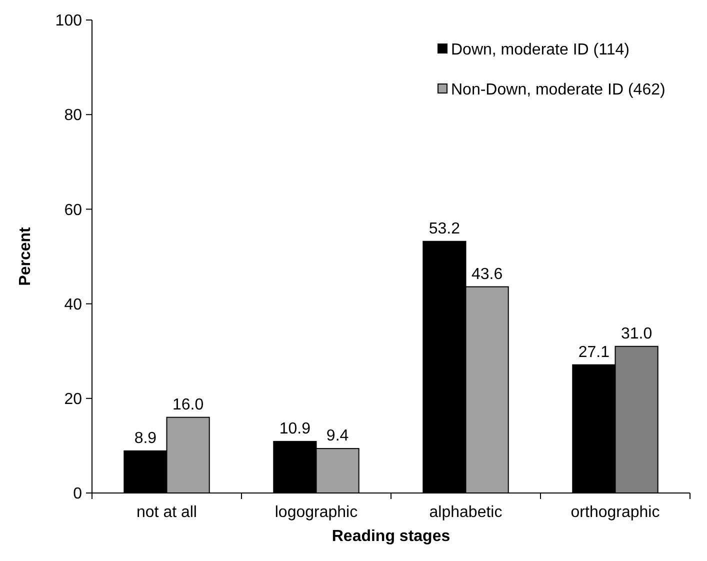  Describe the element at coordinates (594, 352) in the screenshot. I see `data-label: 27.1` at that location.